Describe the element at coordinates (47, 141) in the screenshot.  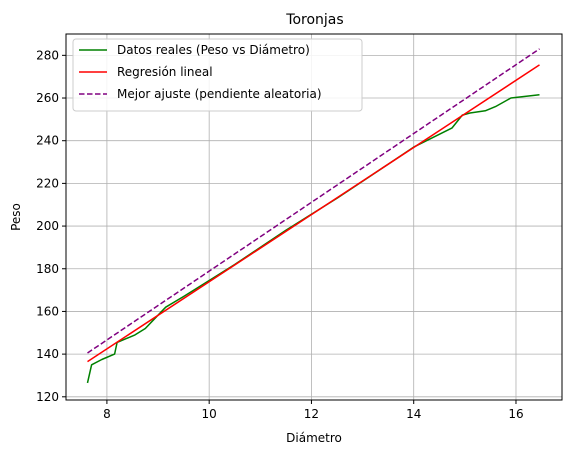
I see `y-tick-label: 240` at that location.